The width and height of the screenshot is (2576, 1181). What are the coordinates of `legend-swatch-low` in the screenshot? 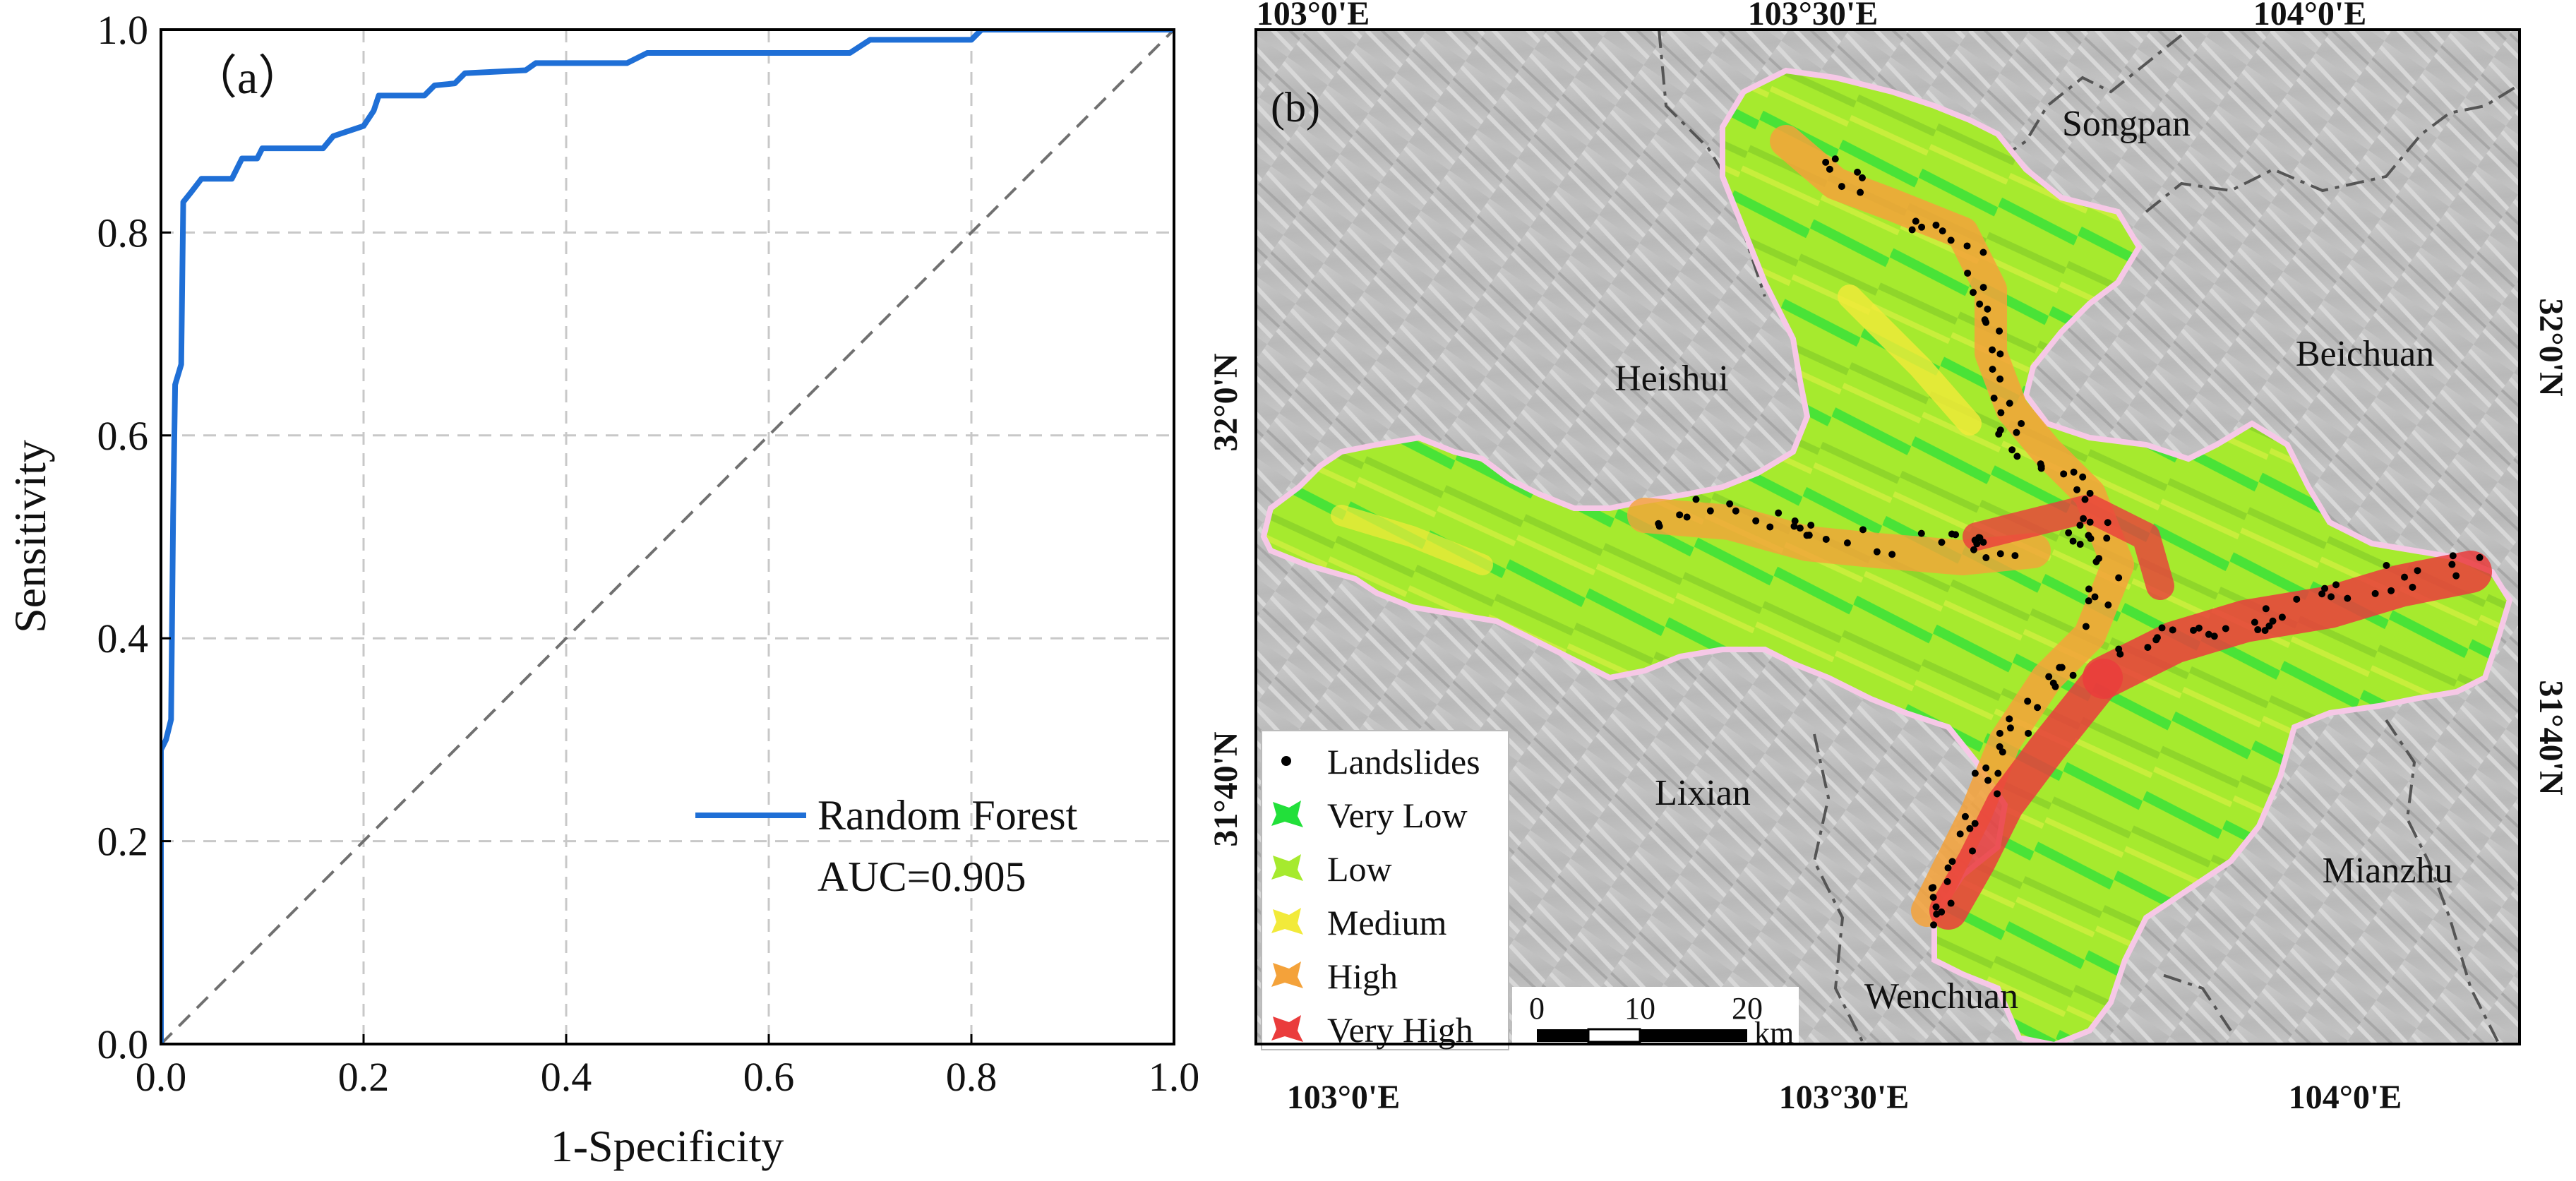 It's located at (1287, 867).